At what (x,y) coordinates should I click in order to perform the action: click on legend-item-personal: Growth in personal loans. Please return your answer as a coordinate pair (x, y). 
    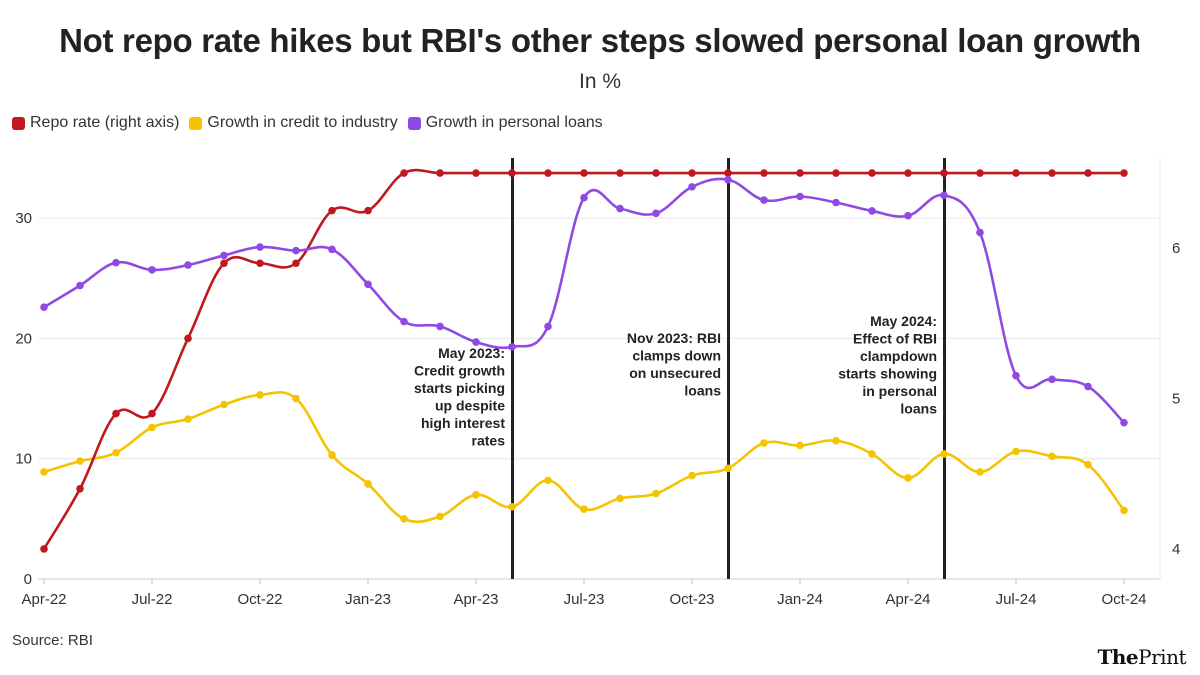
    Looking at the image, I should click on (505, 123).